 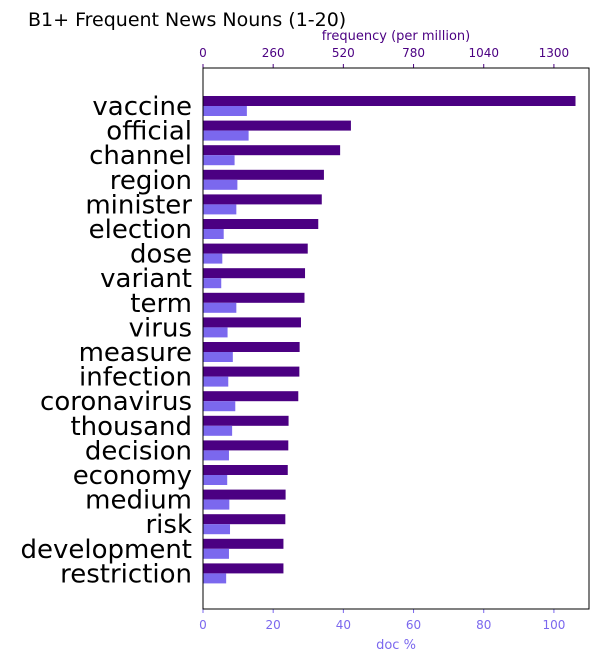 What do you see at coordinates (217, 529) in the screenshot?
I see `bar-doc-percent-risk` at bounding box center [217, 529].